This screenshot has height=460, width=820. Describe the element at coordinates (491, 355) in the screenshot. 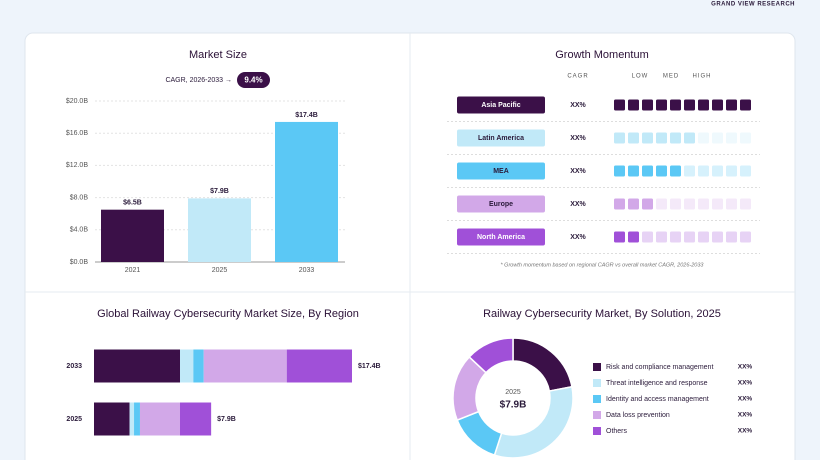

I see `donut-slice` at that location.